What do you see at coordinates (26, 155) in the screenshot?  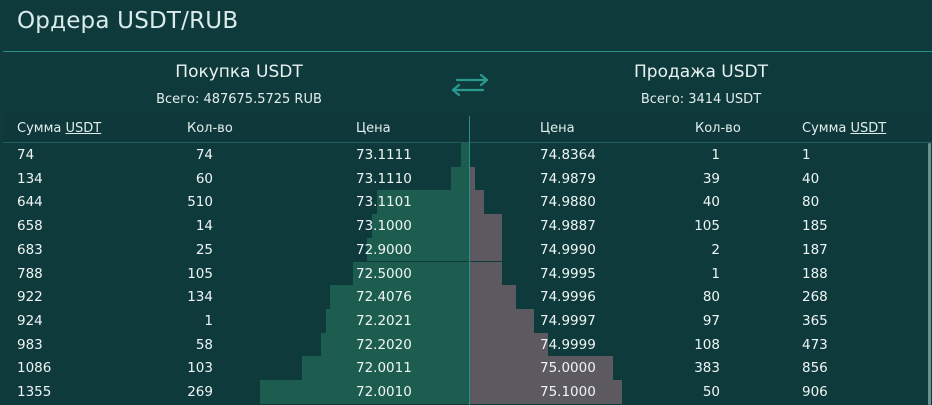 I see `buy-sum-cell: 74` at bounding box center [26, 155].